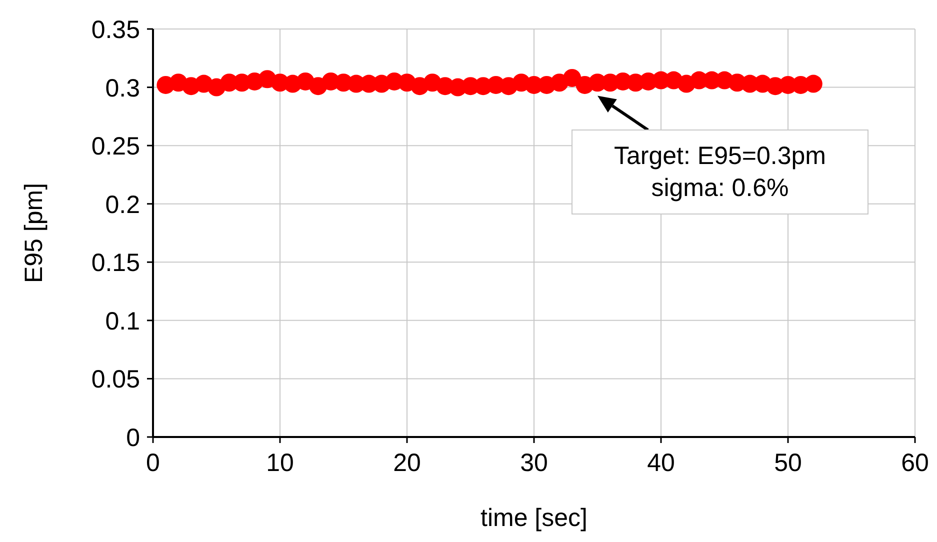  I want to click on y-tick-label: 0.3, so click(122, 88).